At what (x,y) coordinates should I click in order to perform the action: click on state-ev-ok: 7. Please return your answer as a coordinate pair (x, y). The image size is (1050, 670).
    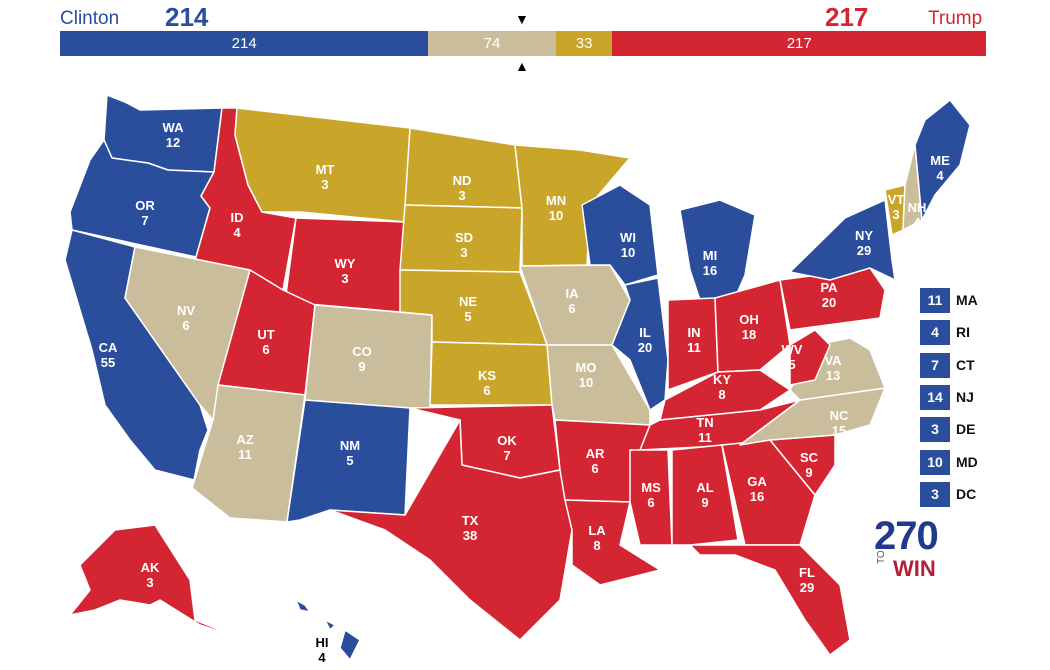
    Looking at the image, I should click on (506, 455).